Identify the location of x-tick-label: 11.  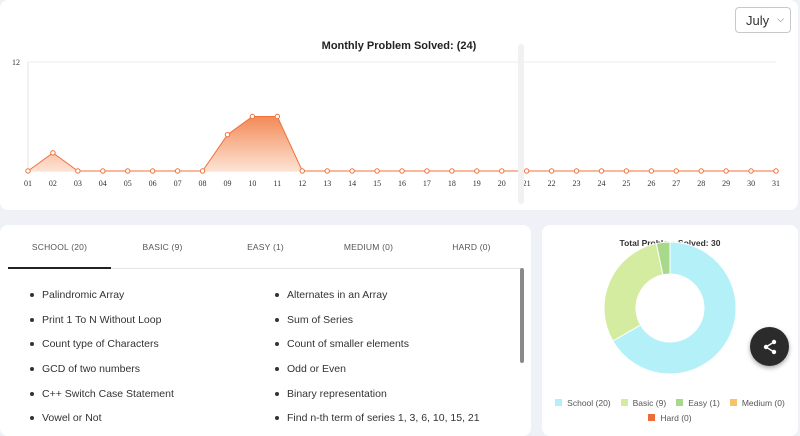
(277, 183).